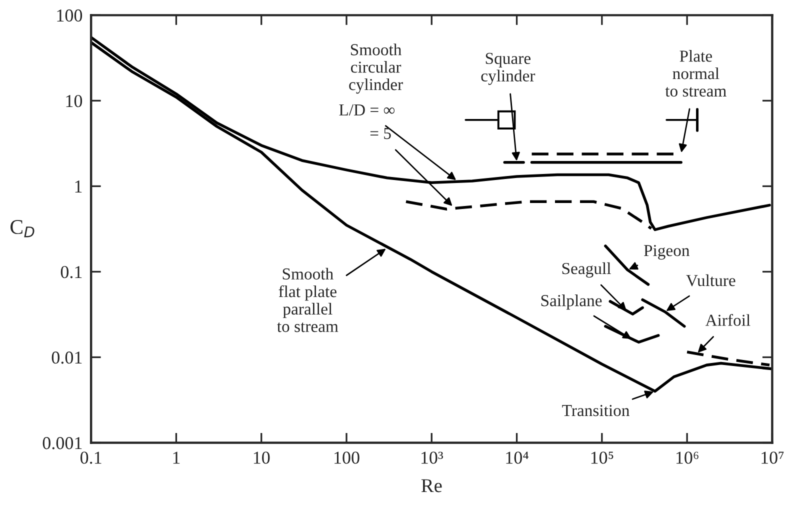 This screenshot has height=506, width=792. Describe the element at coordinates (71, 272) in the screenshot. I see `y-tick-label: 0.1` at that location.